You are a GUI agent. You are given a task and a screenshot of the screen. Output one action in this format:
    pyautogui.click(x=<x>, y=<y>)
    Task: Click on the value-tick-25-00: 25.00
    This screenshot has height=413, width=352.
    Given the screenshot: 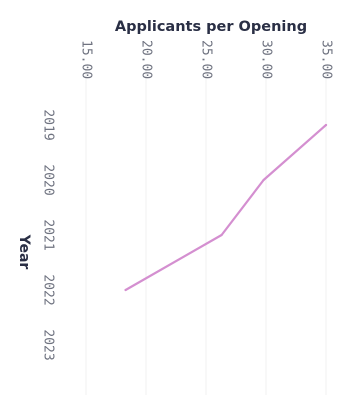 What is the action you would take?
    pyautogui.click(x=206, y=59)
    